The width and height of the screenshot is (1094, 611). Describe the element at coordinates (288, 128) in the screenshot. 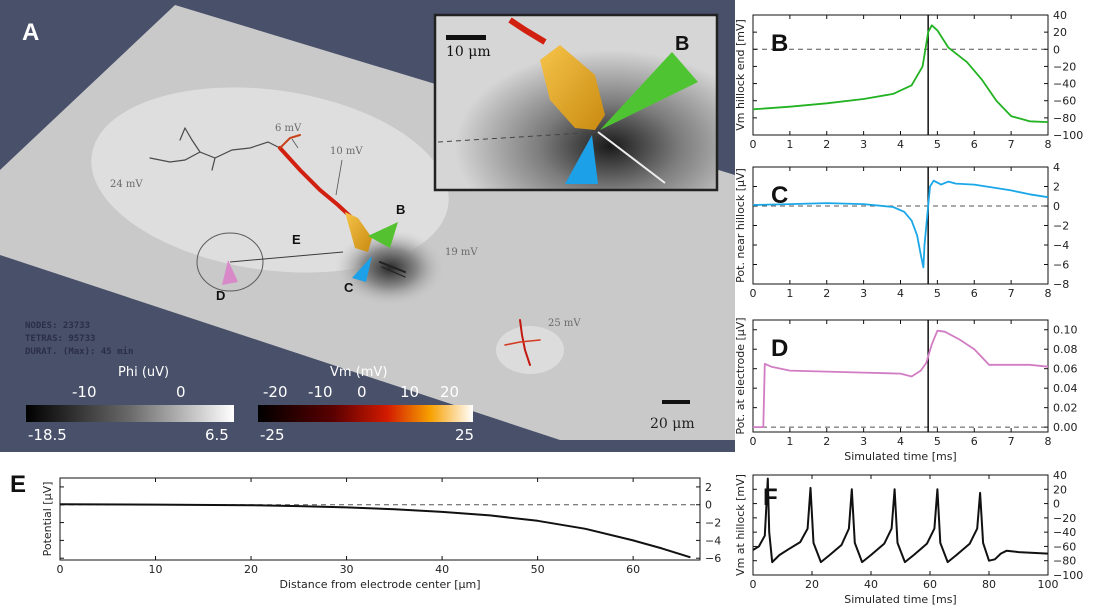

I see `annotation-6mv: 6 mV` at that location.